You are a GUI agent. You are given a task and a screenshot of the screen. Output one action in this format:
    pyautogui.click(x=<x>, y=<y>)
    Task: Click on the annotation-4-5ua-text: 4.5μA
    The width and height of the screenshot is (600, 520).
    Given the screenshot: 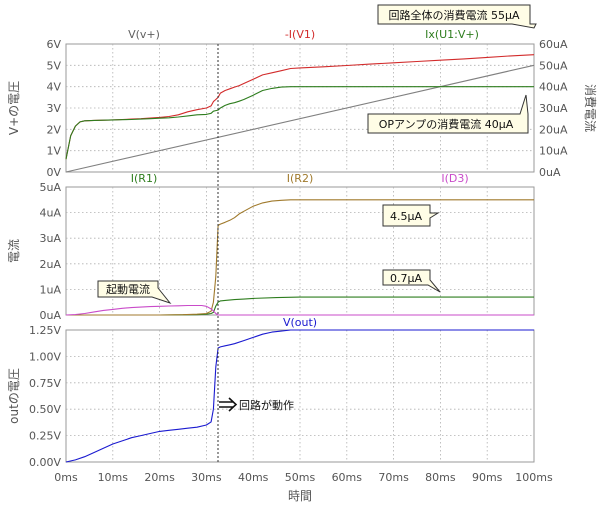 What is the action you would take?
    pyautogui.click(x=406, y=216)
    